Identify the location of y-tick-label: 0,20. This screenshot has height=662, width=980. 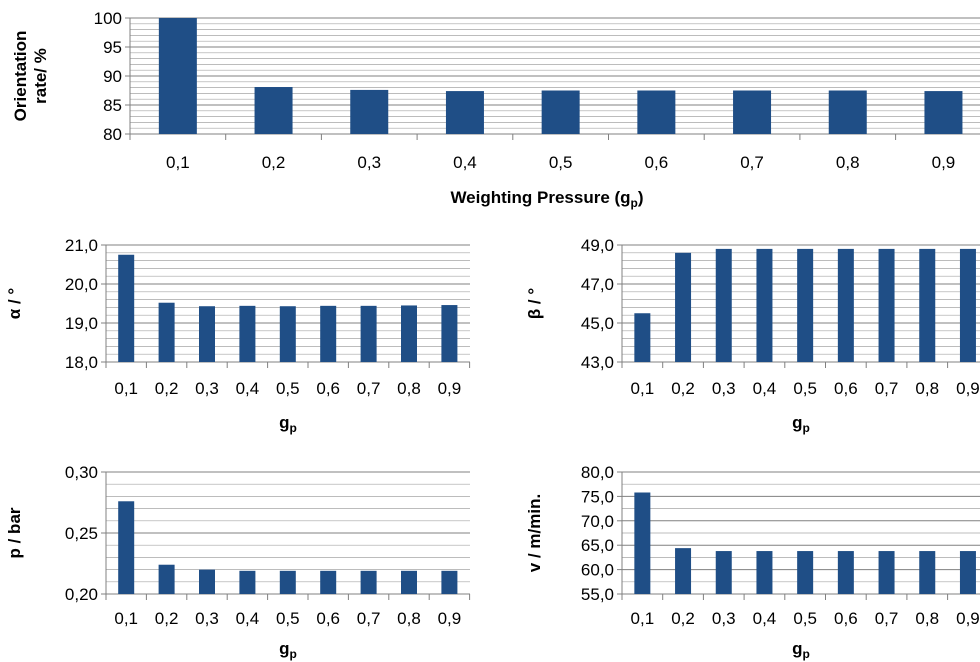
(81, 594).